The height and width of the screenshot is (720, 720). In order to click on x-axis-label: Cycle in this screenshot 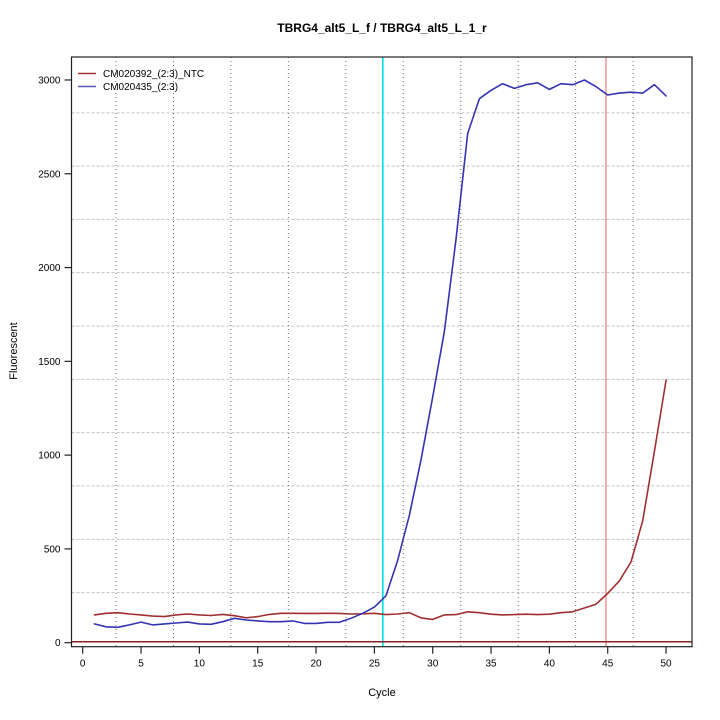, I will do `click(382, 693)`.